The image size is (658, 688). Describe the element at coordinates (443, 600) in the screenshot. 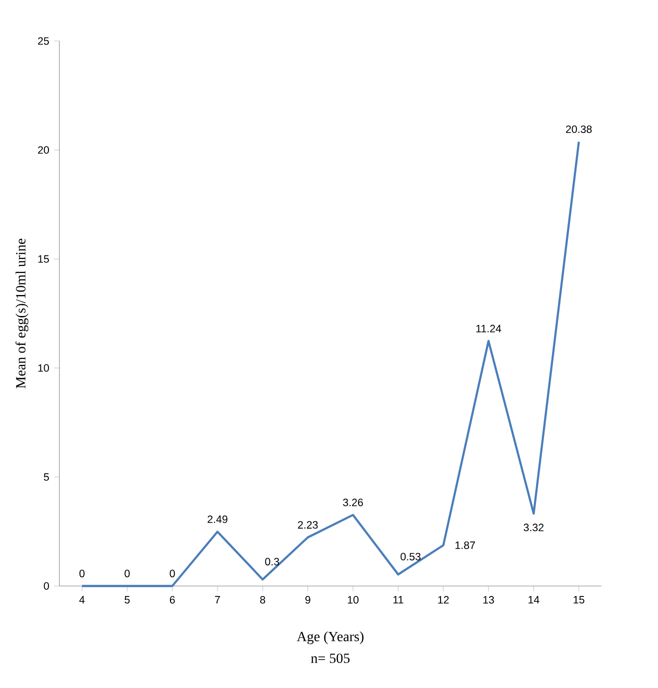

I see `x-tick-label: 12` at that location.